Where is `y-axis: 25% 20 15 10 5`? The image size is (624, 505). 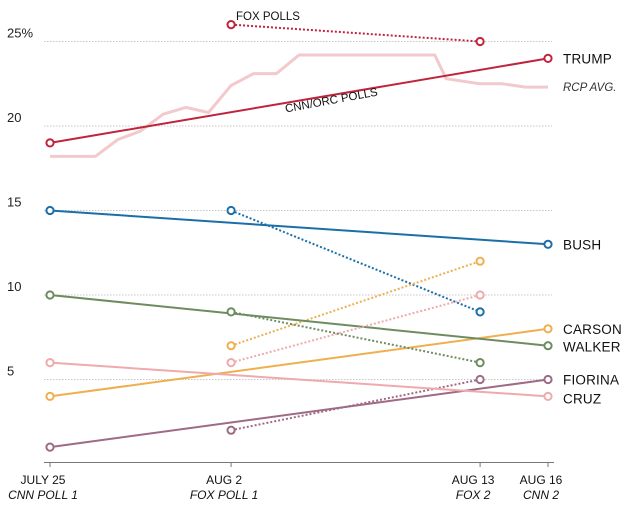 y-axis: 25% 20 15 10 5 is located at coordinates (20, 202).